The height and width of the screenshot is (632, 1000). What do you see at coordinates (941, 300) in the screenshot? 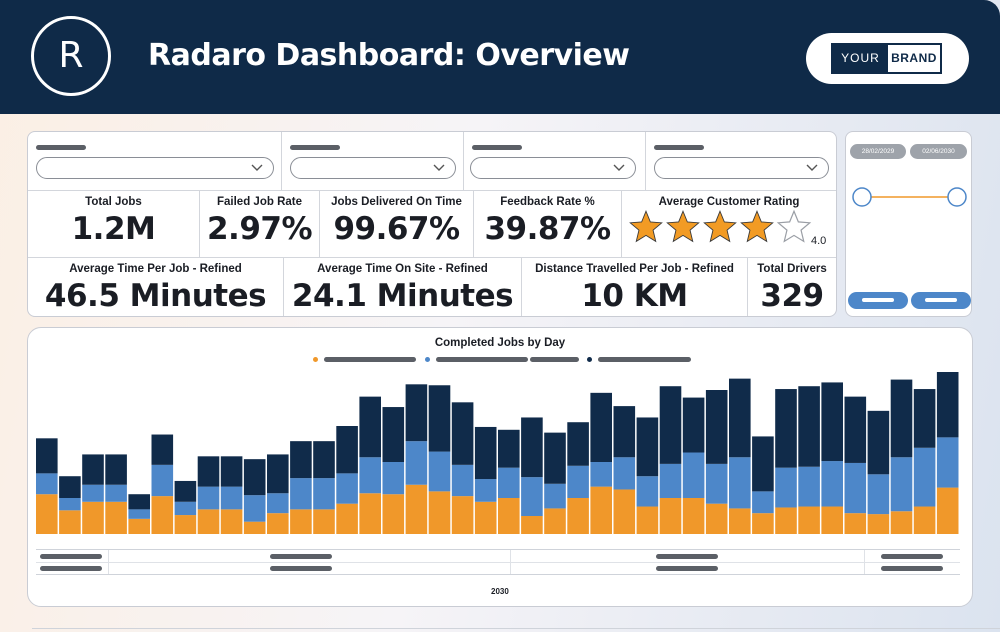
I see `date-end-button` at bounding box center [941, 300].